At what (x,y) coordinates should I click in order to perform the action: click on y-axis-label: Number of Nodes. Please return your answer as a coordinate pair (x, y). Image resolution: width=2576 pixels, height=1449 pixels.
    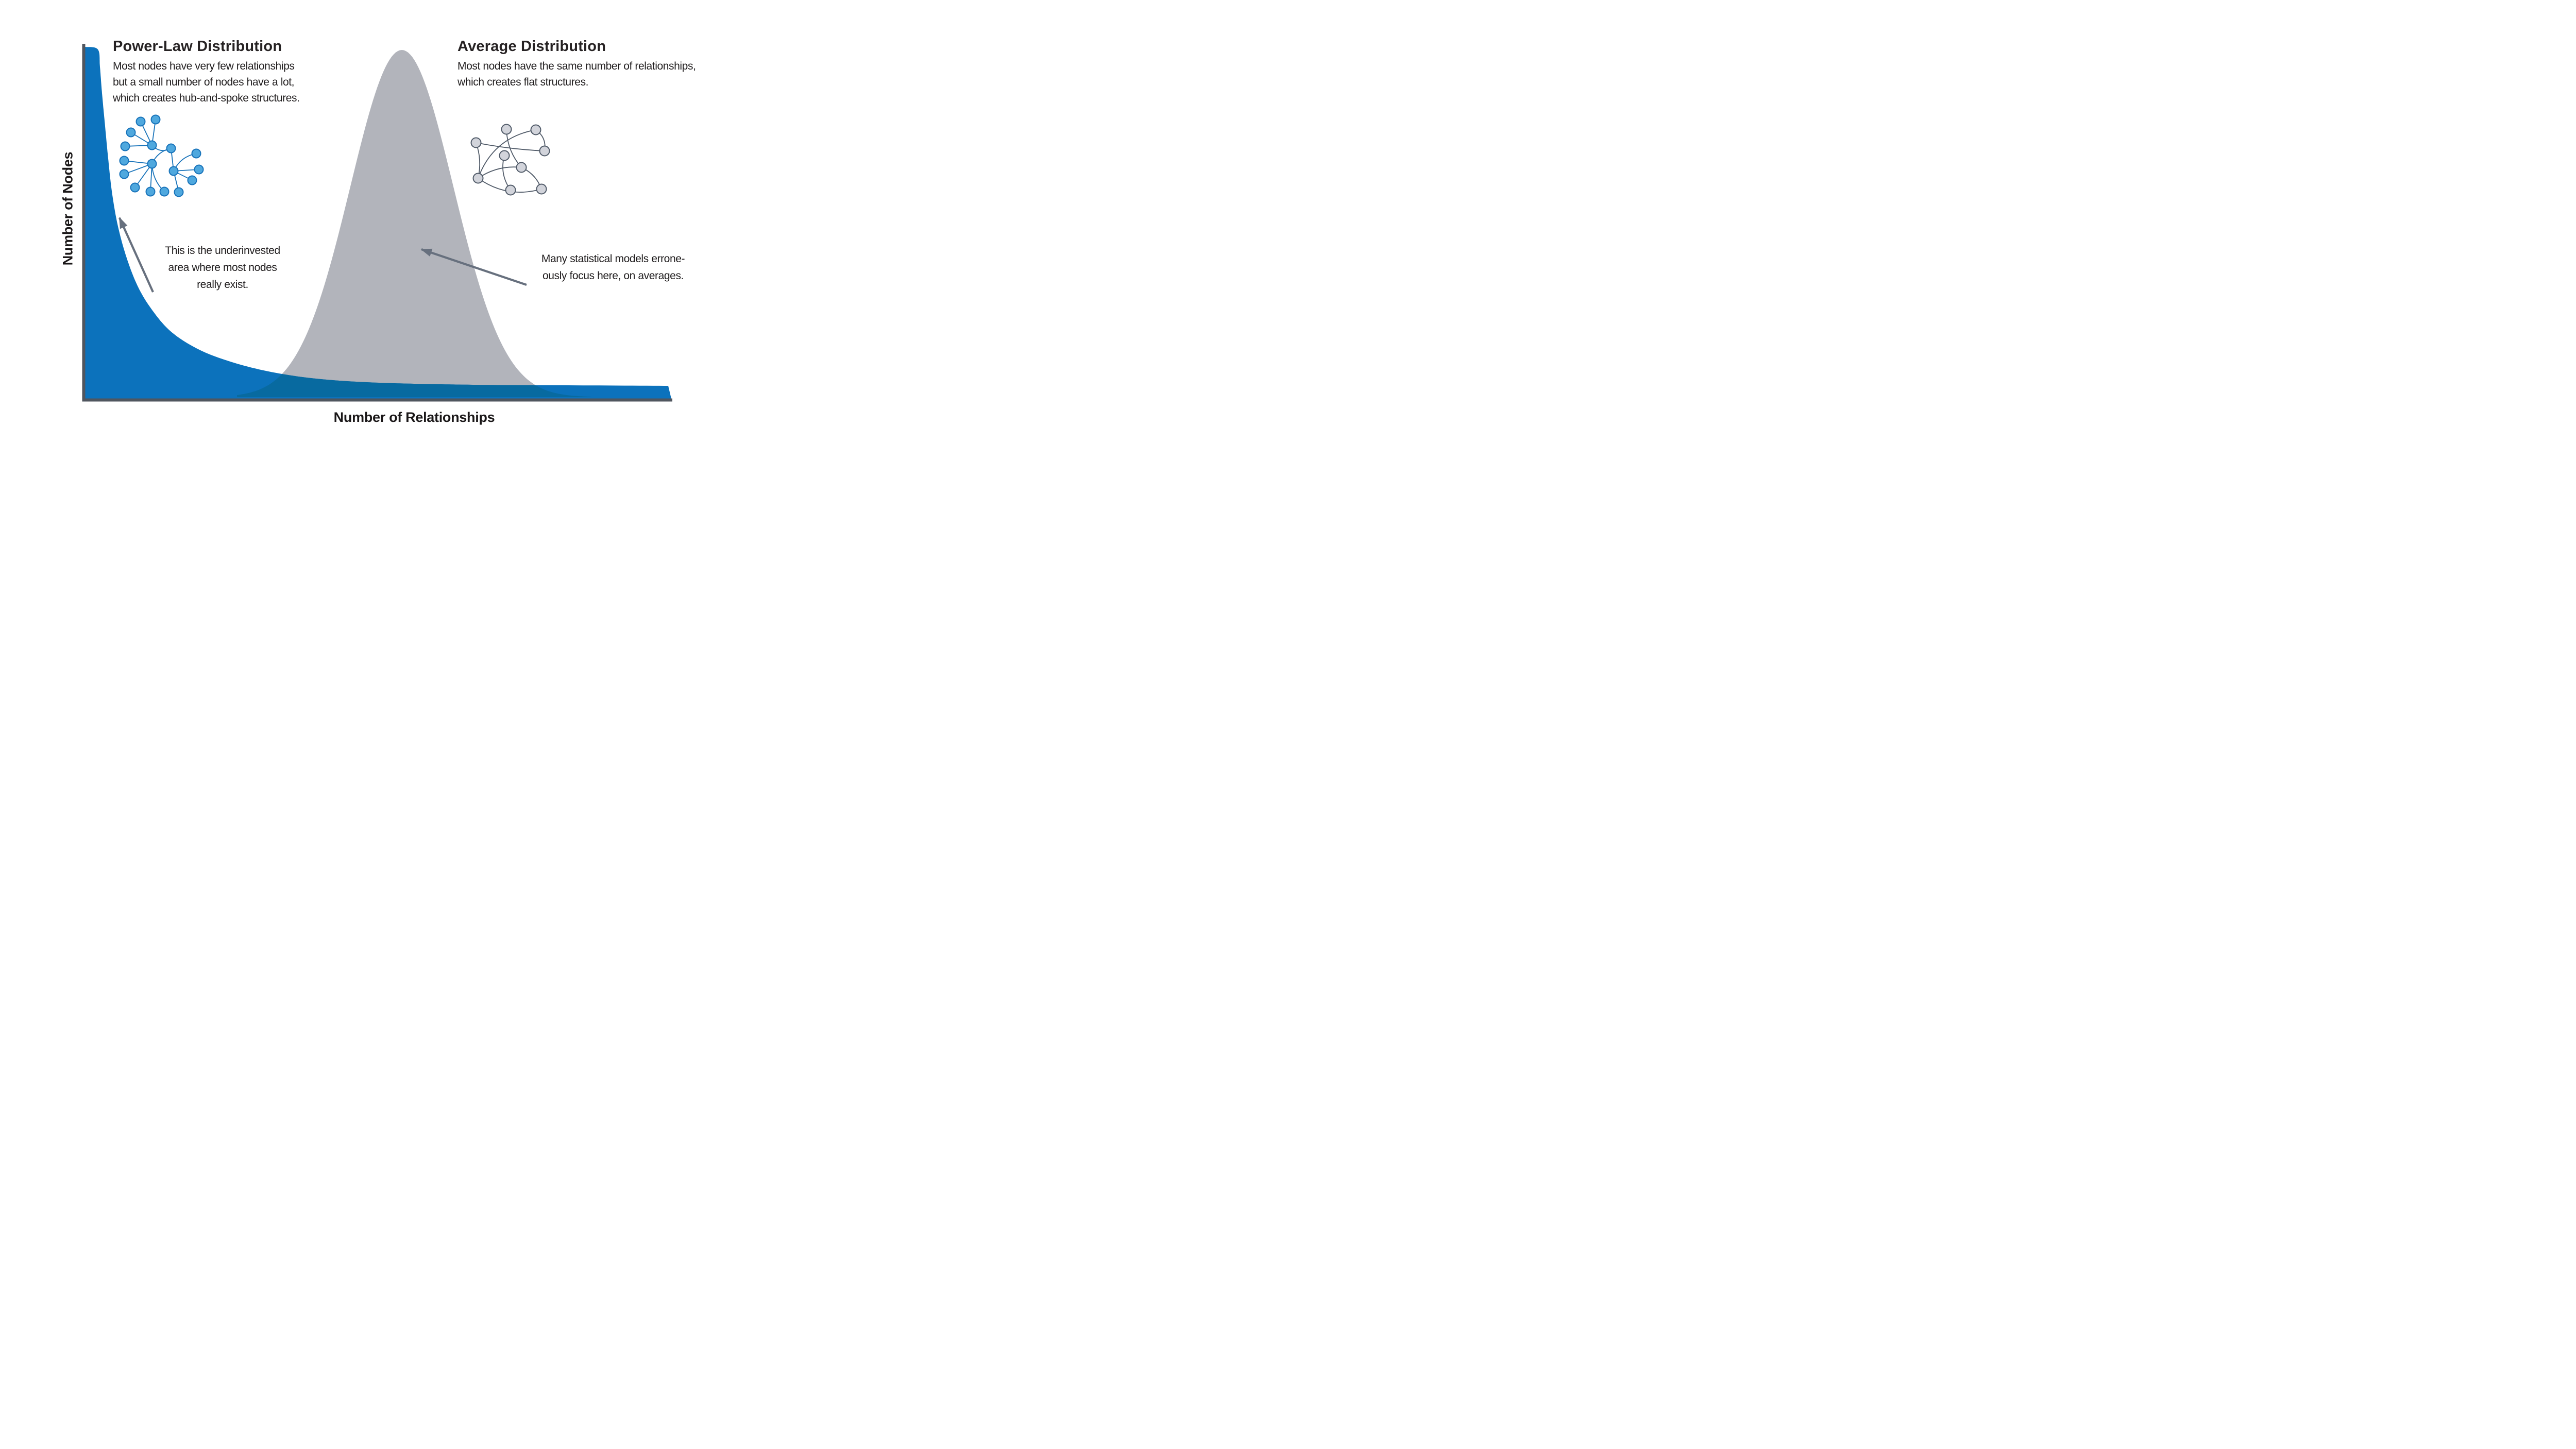
    Looking at the image, I should click on (68, 209).